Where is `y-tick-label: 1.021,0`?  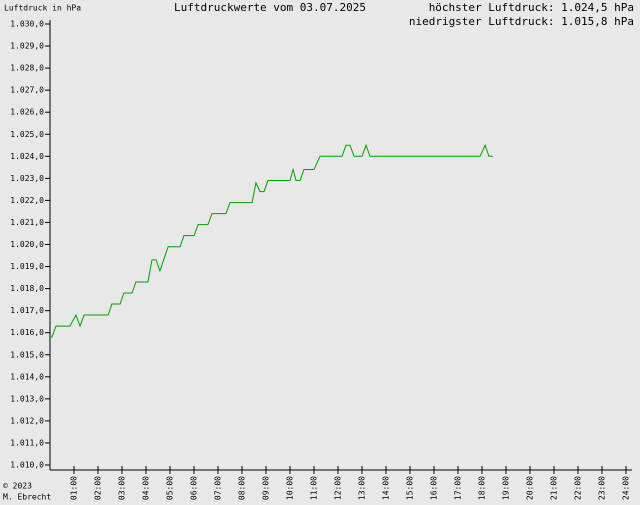 y-tick-label: 1.021,0 is located at coordinates (27, 222).